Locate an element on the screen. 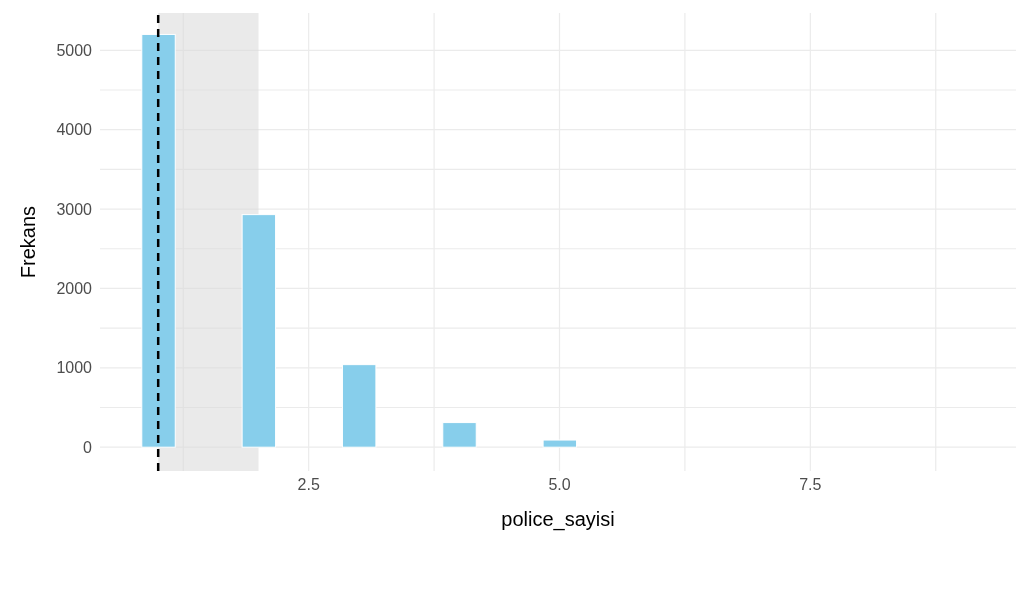 The height and width of the screenshot is (593, 1024). x-tick-label: 7.5 is located at coordinates (810, 485).